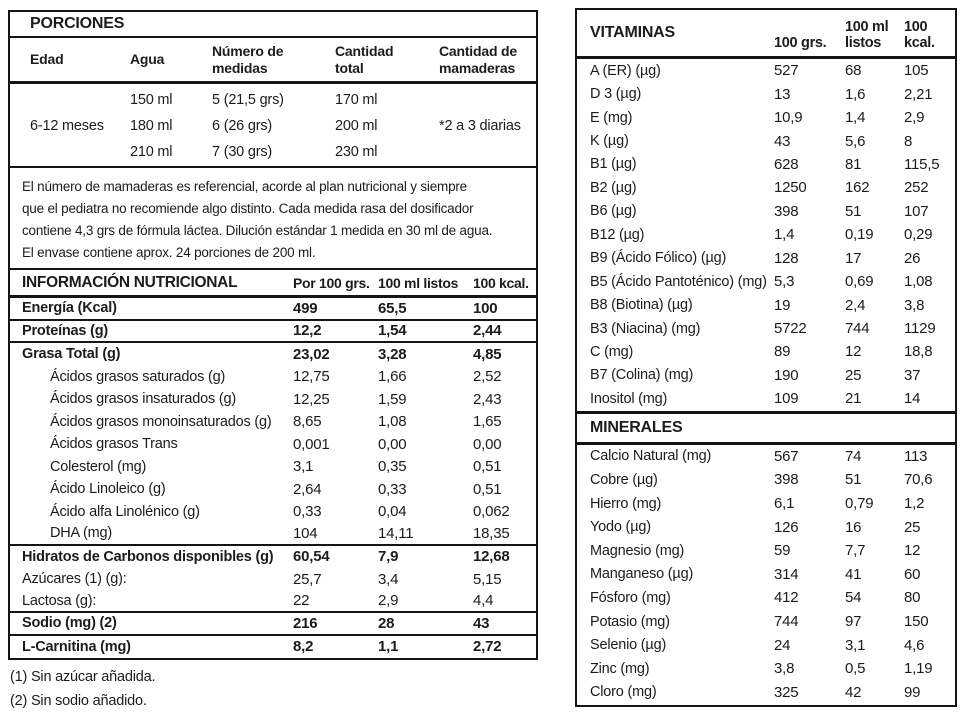 The image size is (962, 716). Describe the element at coordinates (786, 211) in the screenshot. I see `value-cell: 398` at that location.